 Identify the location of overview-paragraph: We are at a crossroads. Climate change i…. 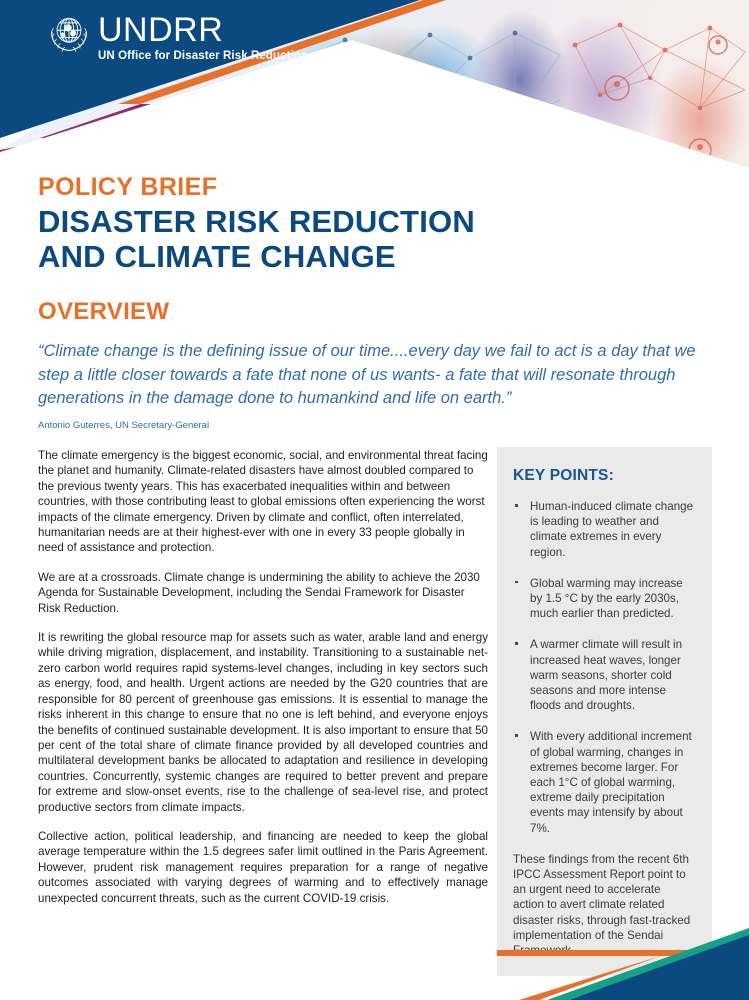
(259, 592).